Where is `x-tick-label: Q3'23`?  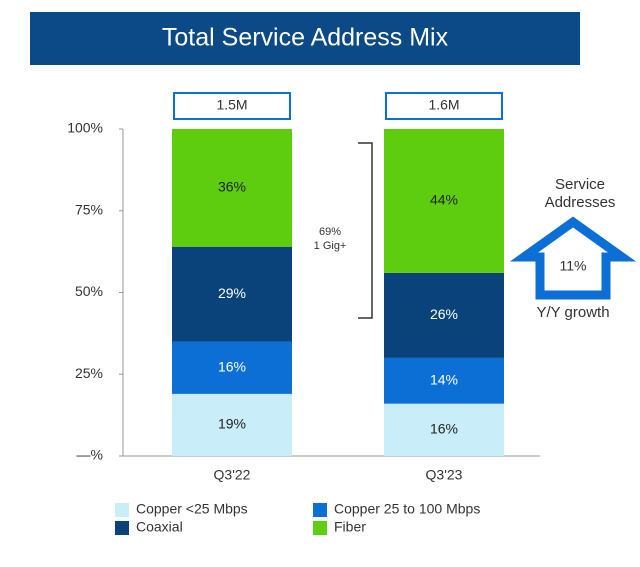
x-tick-label: Q3'23 is located at coordinates (444, 475).